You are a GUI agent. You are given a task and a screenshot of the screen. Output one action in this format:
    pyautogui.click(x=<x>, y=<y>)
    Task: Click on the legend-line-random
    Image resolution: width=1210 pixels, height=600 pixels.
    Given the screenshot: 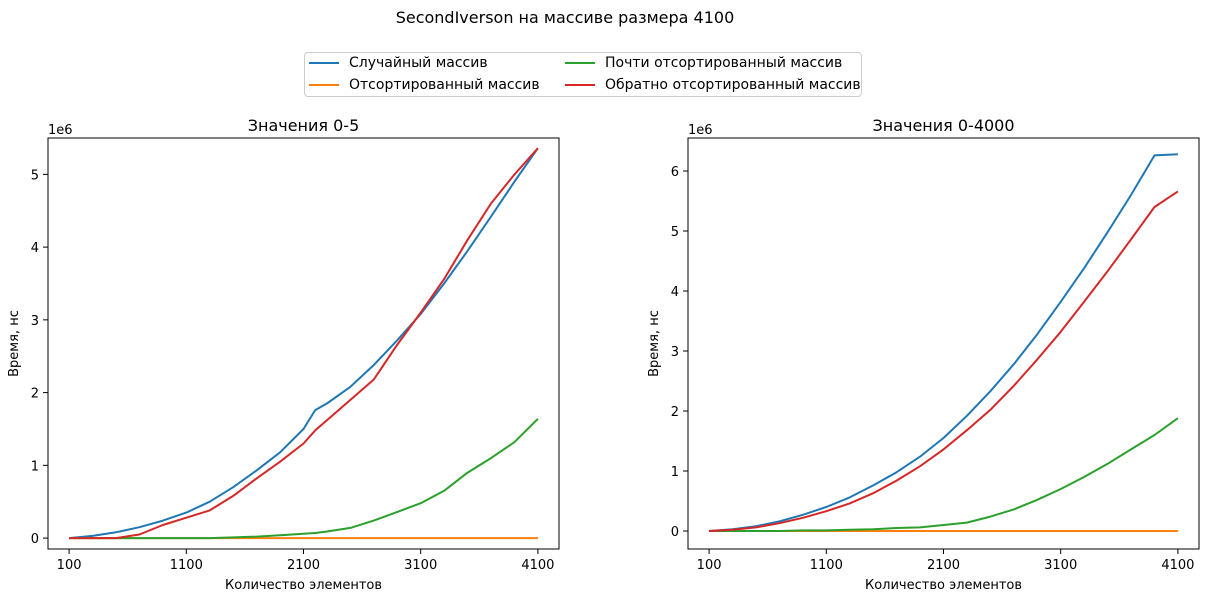 What is the action you would take?
    pyautogui.click(x=324, y=63)
    